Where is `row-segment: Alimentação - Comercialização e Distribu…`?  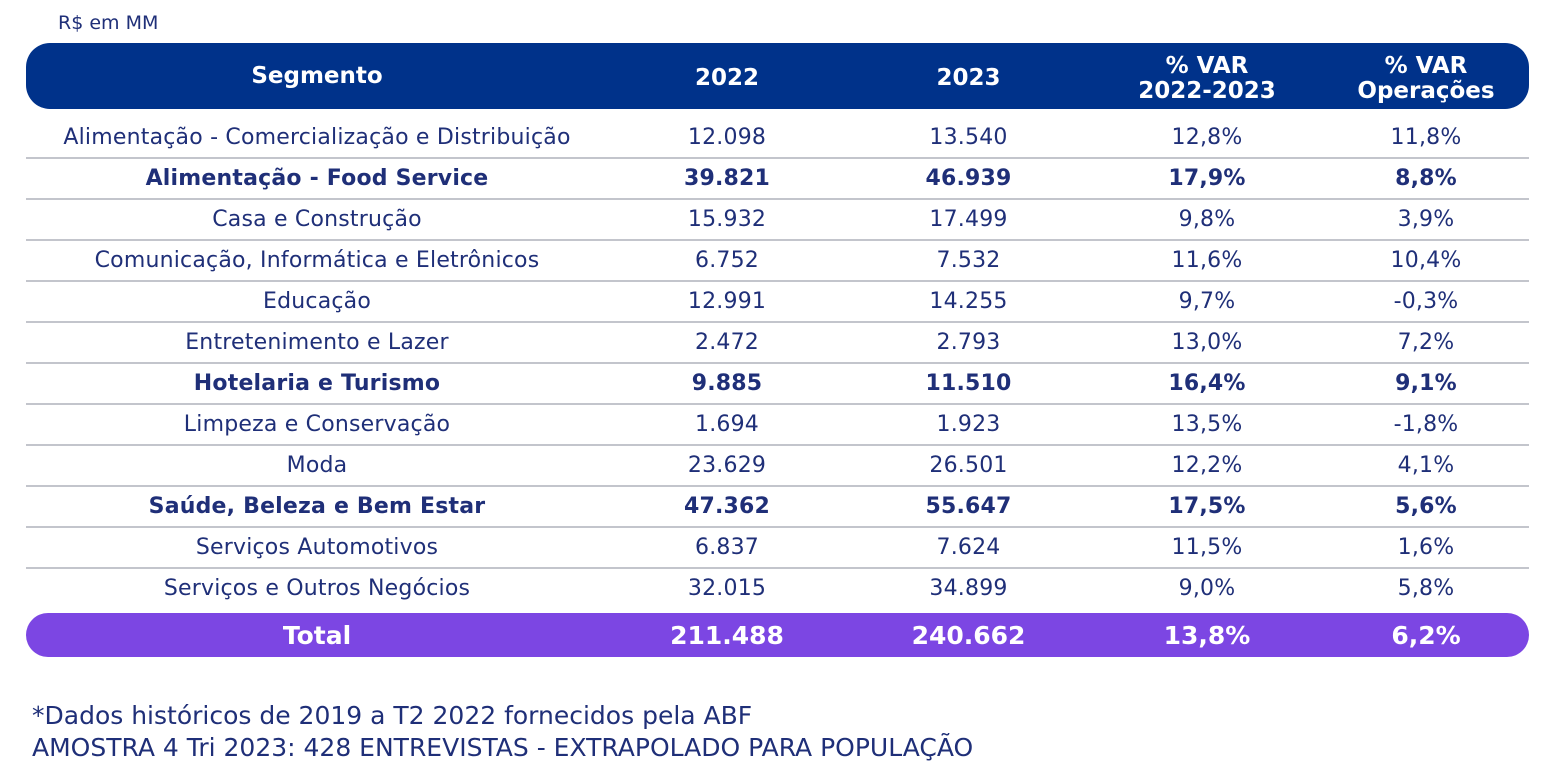 row-segment: Alimentação - Comercialização e Distribu… is located at coordinates (317, 137).